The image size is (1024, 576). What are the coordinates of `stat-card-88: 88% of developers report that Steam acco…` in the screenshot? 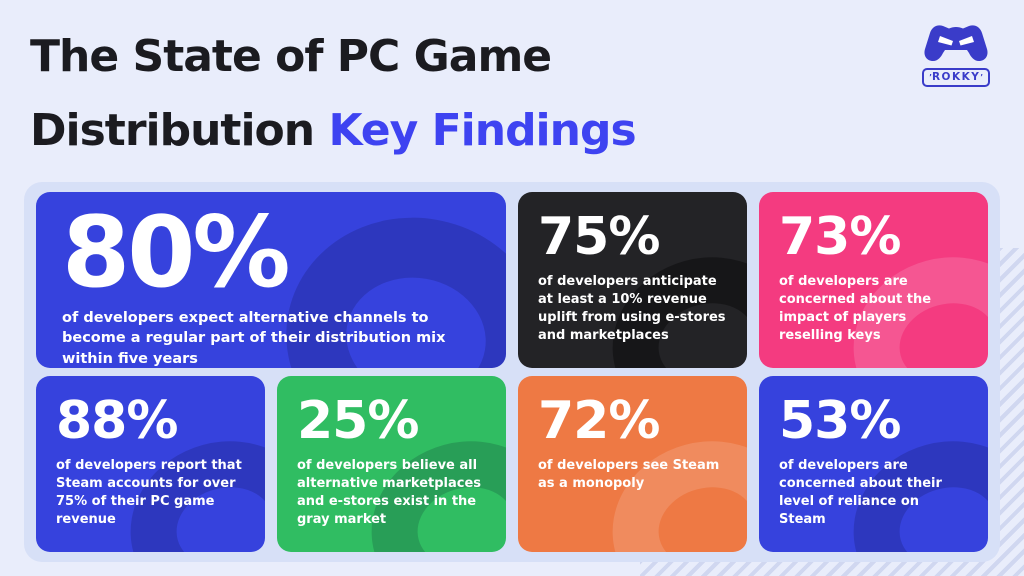 It's located at (150, 464).